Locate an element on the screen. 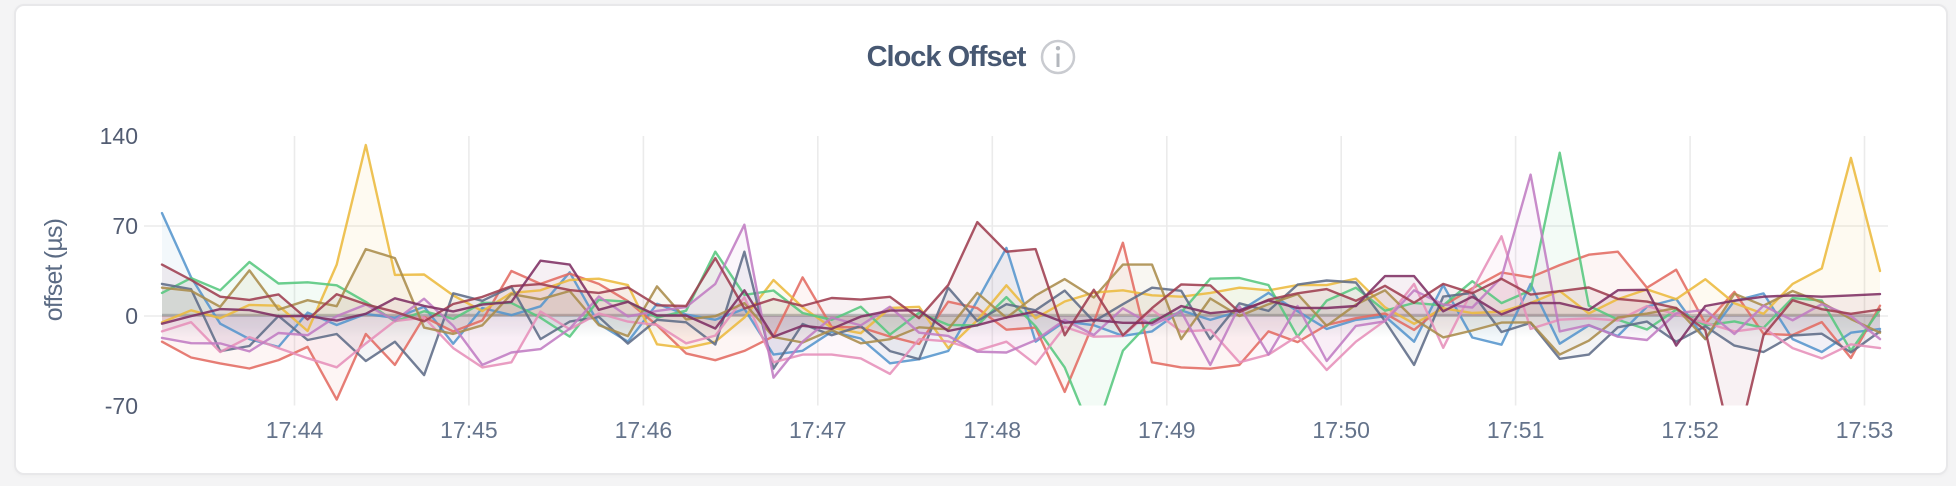 This screenshot has width=1956, height=486. svg-text: 17:50 is located at coordinates (1341, 430).